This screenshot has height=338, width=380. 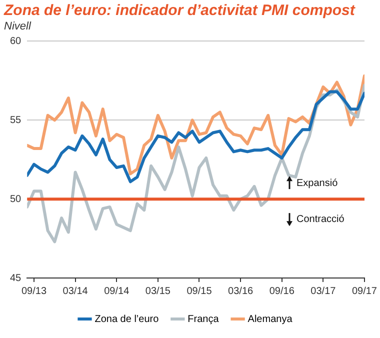 I want to click on annotation: Contracció, so click(x=320, y=219).